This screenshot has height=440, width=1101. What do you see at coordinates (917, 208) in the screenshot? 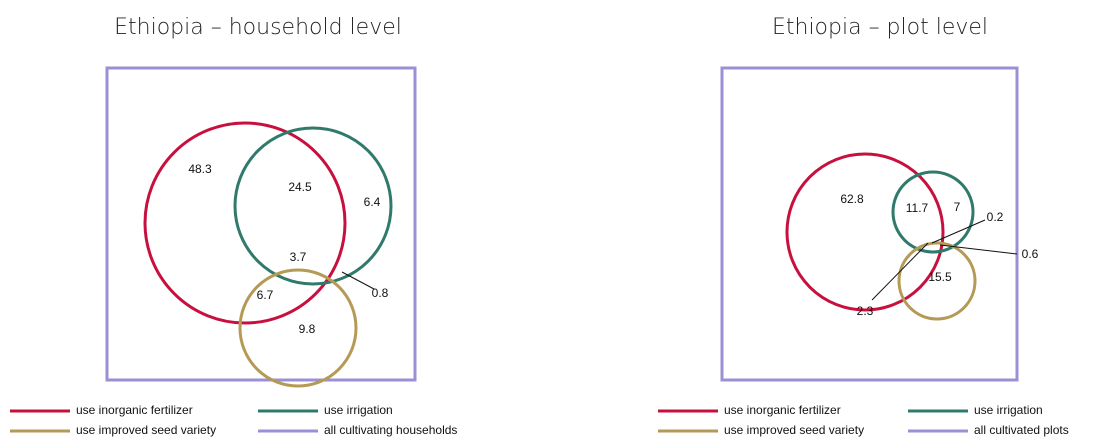
I see `region-label: 11.7` at bounding box center [917, 208].